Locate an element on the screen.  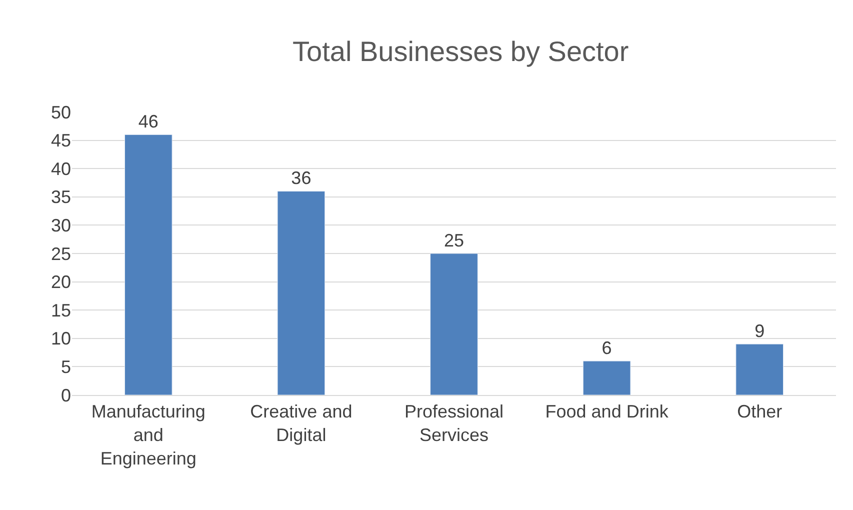
y-tick-label: 5 is located at coordinates (65, 367).